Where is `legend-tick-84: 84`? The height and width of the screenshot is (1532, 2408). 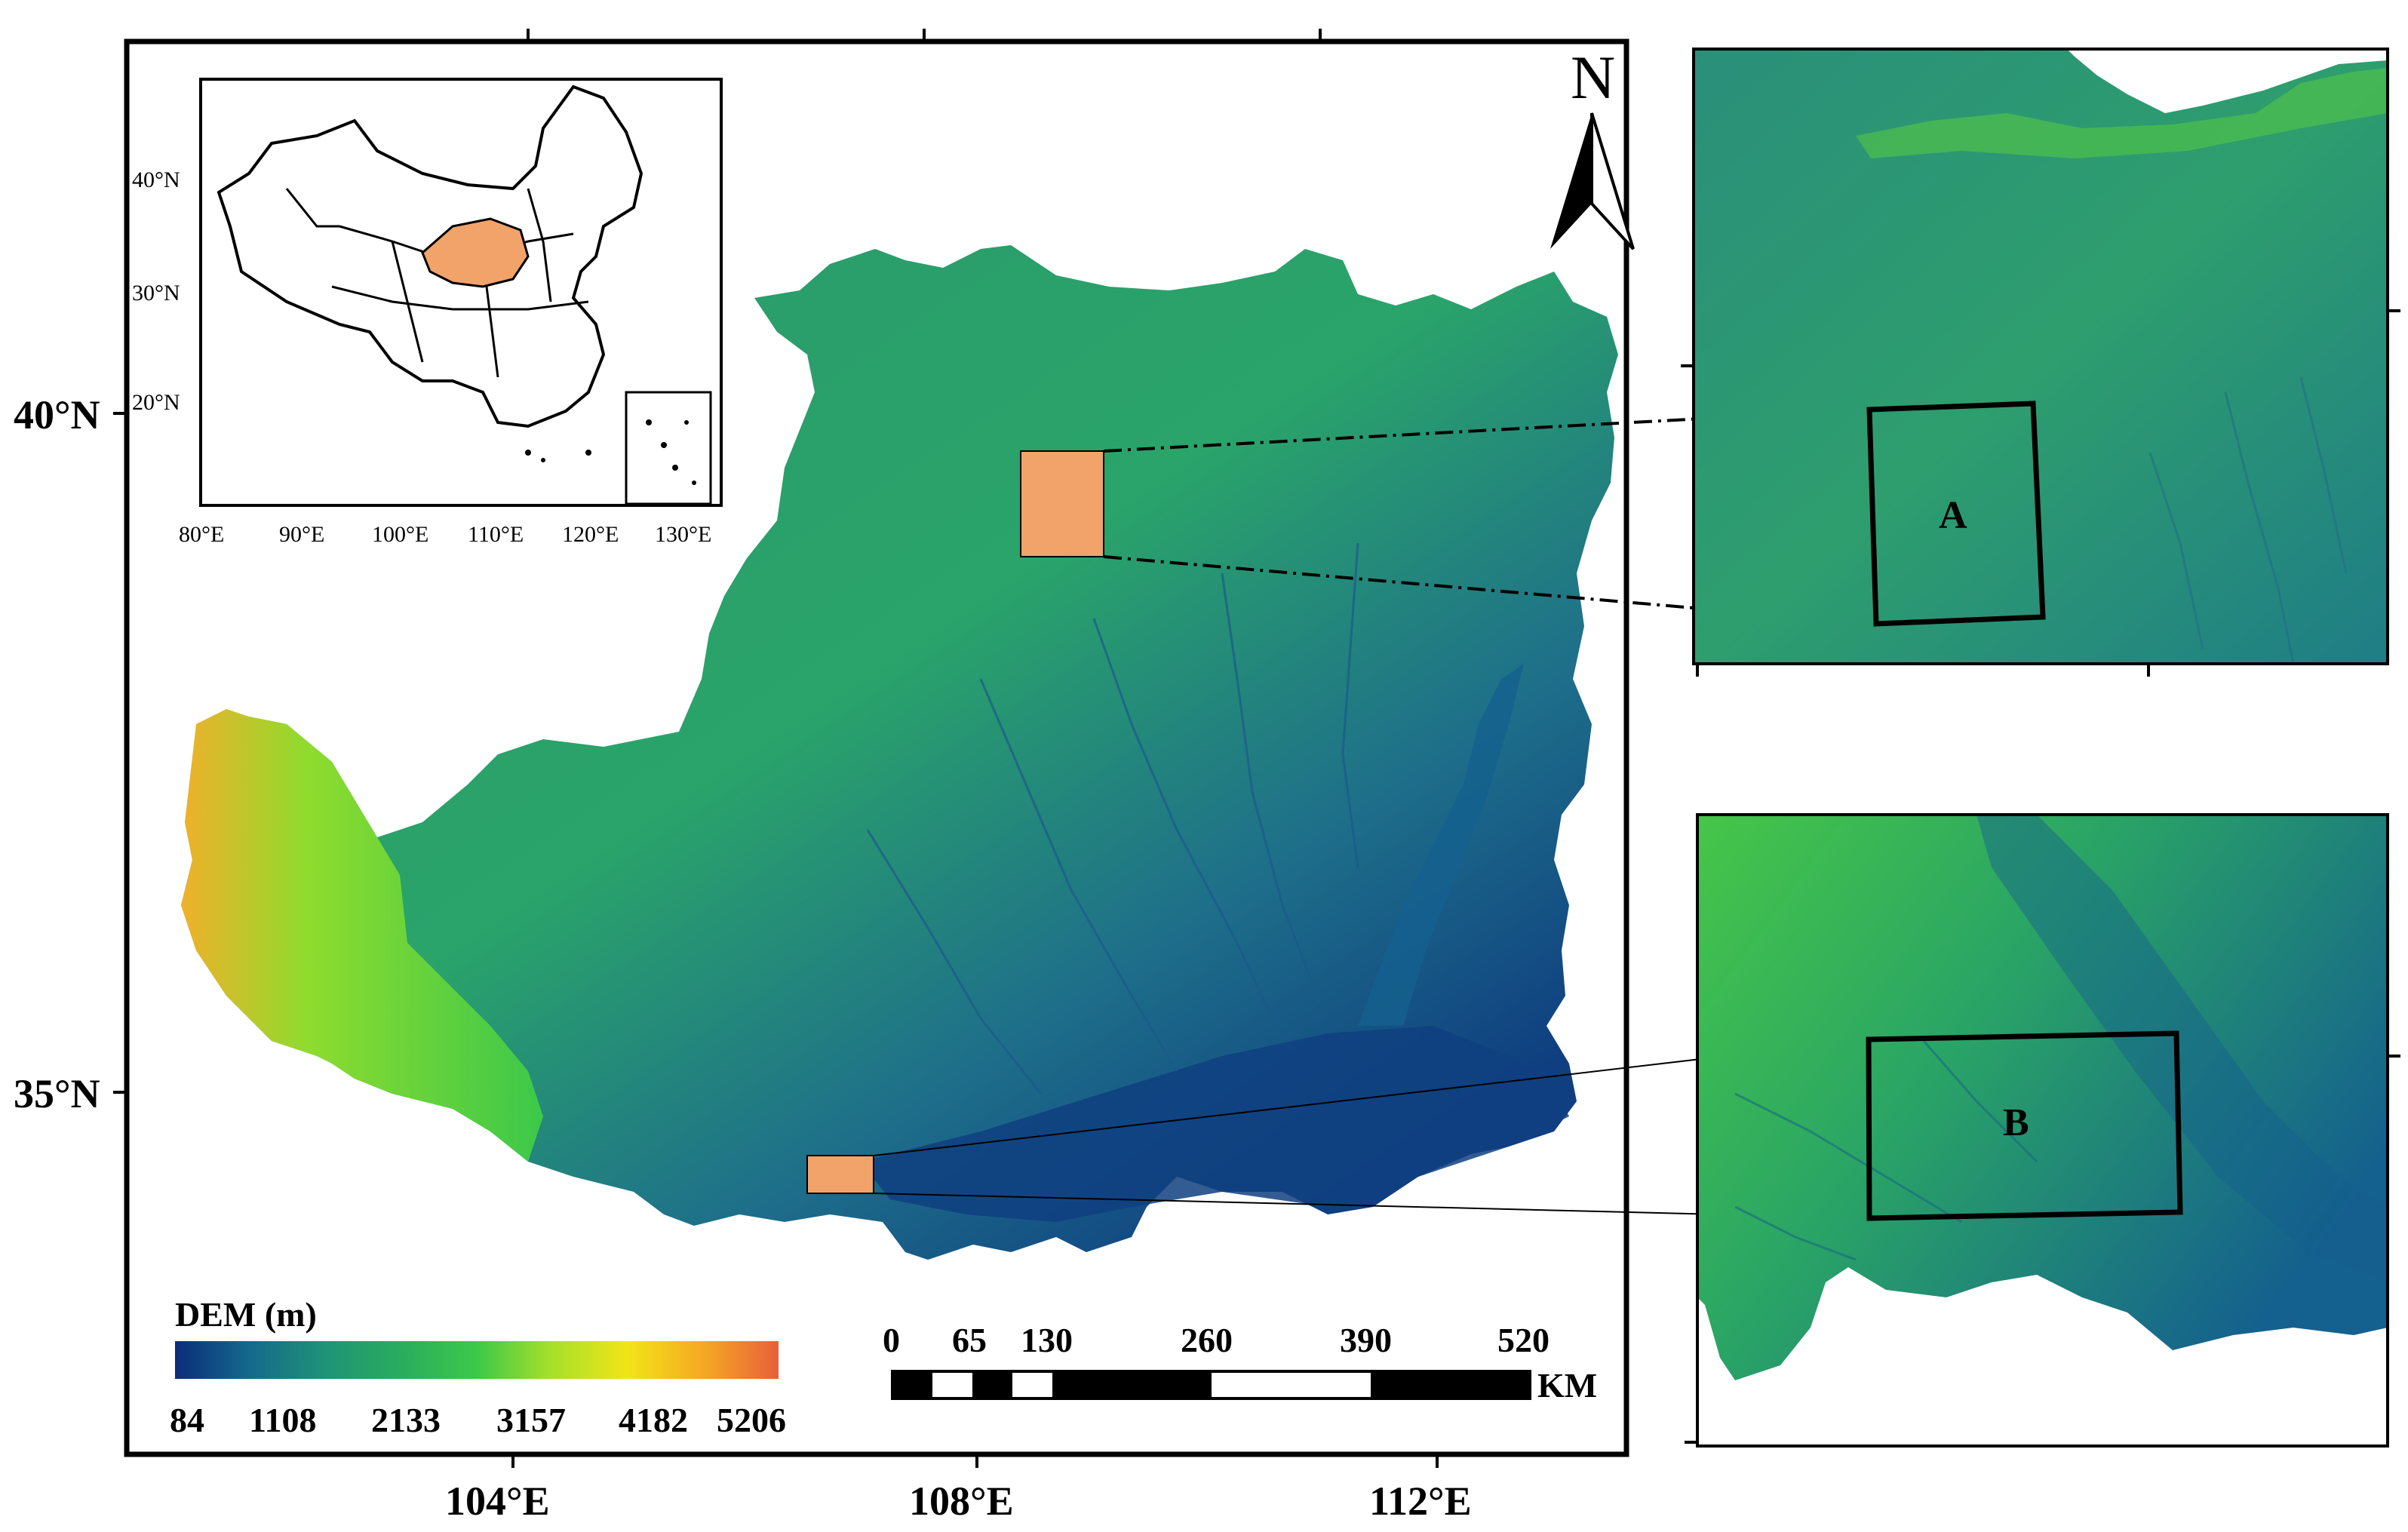
legend-tick-84: 84 is located at coordinates (187, 1420).